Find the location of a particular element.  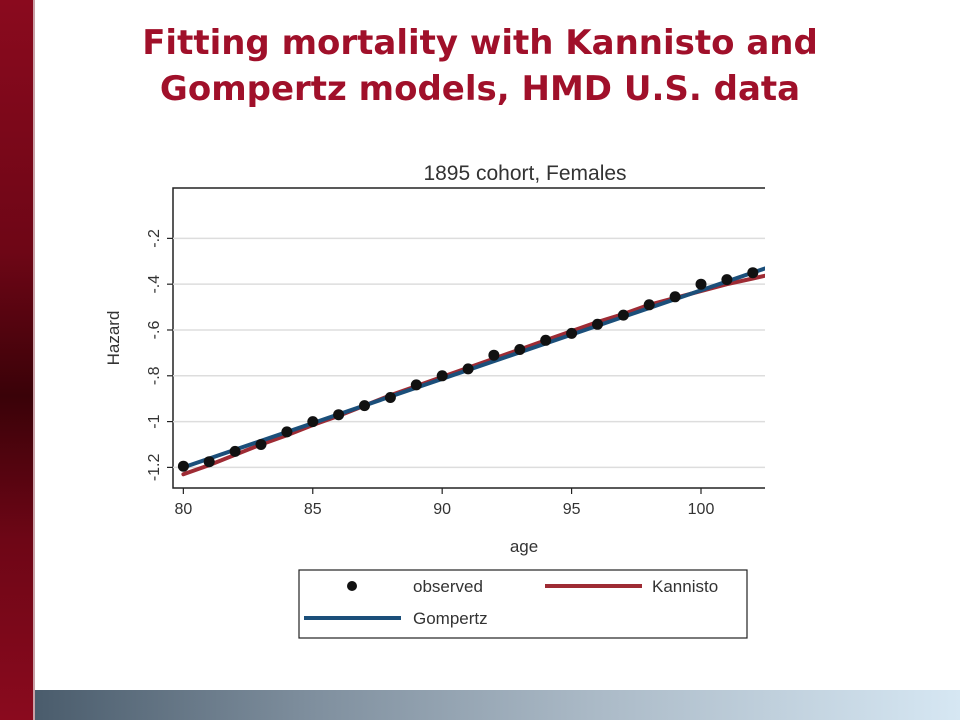

y-tick-label: -1 is located at coordinates (154, 421).